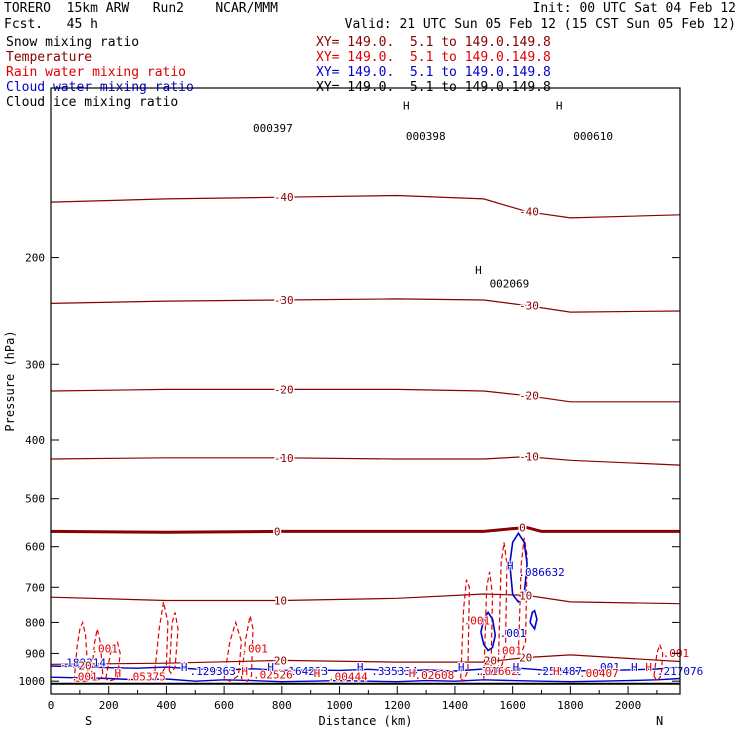  What do you see at coordinates (305, 671) in the screenshot?
I see `contour-annotation: .164223` at bounding box center [305, 671].